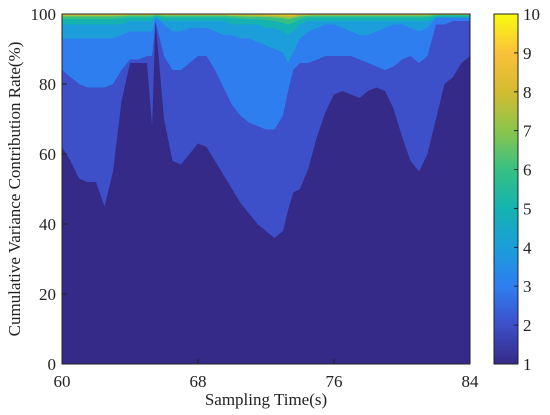 This screenshot has width=550, height=415. What do you see at coordinates (527, 286) in the screenshot?
I see `colorbar-tick-label: 3` at bounding box center [527, 286].